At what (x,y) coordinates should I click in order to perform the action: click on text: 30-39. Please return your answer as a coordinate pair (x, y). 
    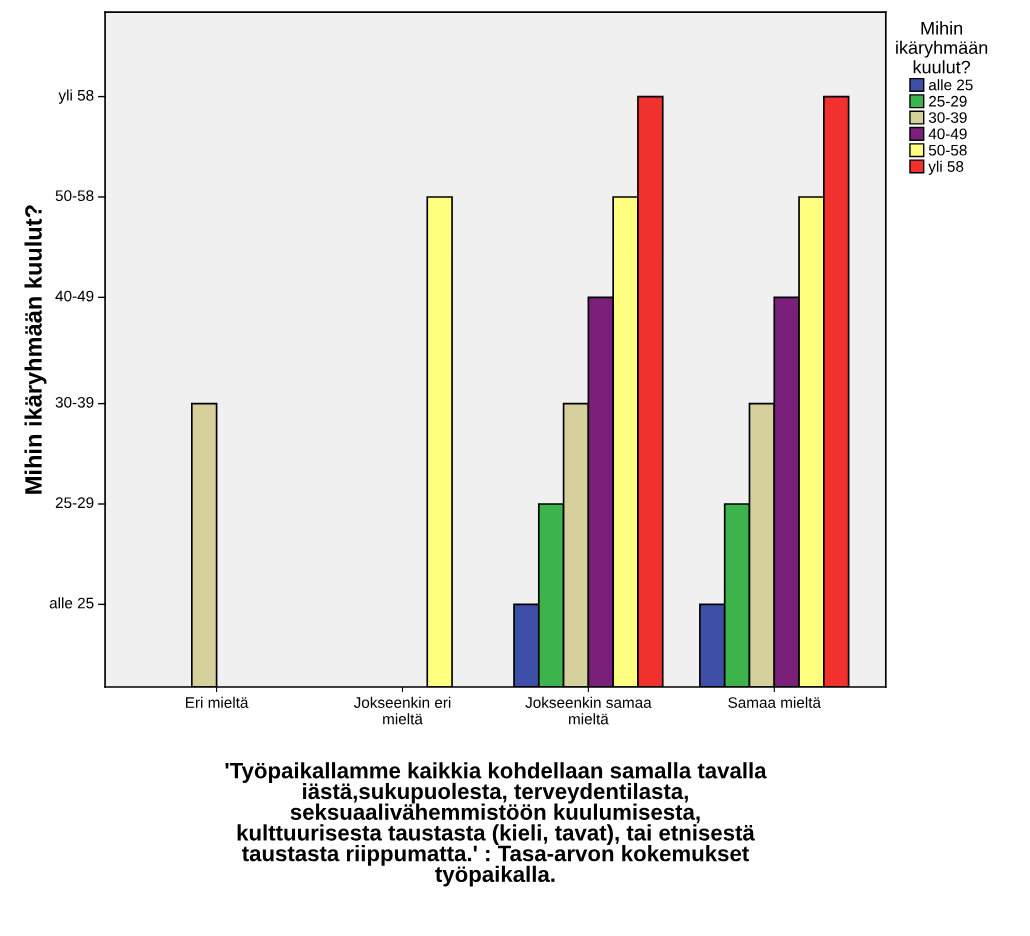
    Looking at the image, I should click on (74, 402).